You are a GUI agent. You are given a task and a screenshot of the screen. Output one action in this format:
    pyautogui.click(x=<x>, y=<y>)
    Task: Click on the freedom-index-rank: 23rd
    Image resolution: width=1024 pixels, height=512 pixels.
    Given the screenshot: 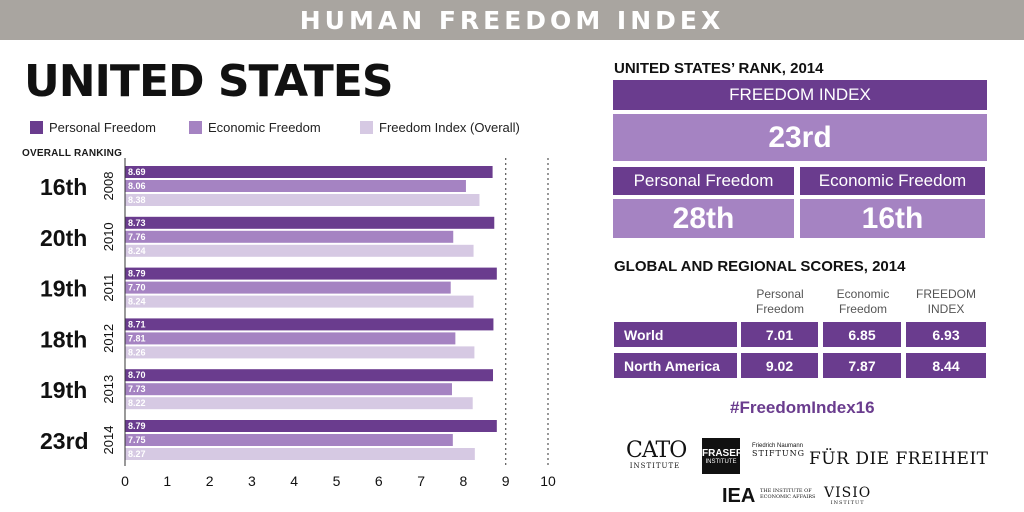 What is the action you would take?
    pyautogui.click(x=800, y=137)
    